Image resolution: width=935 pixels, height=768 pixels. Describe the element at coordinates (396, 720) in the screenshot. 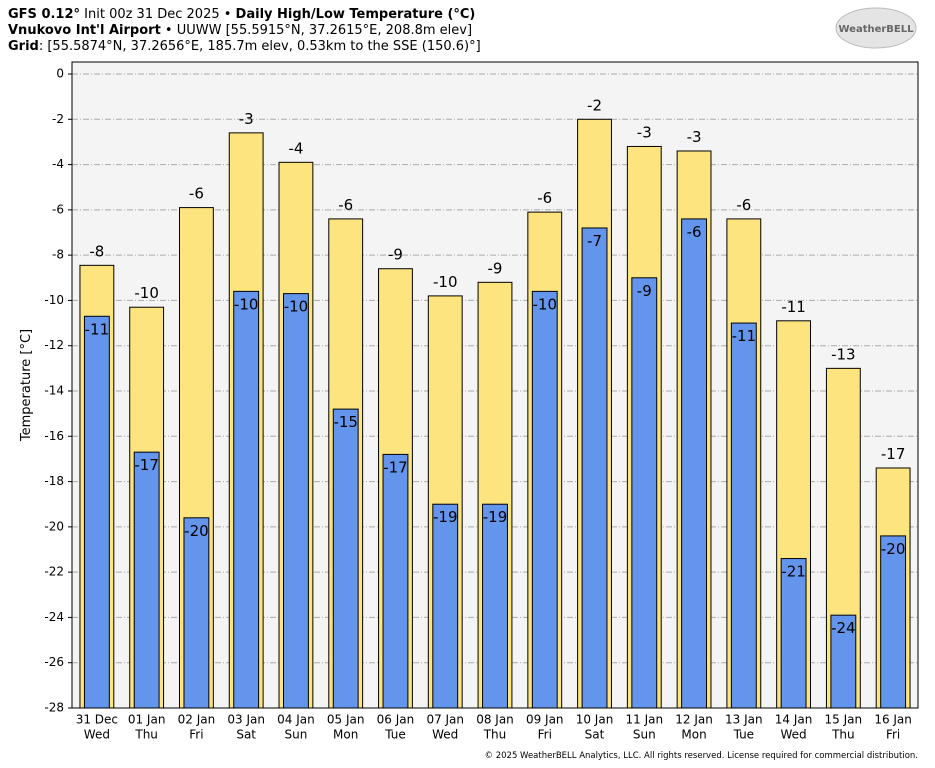

I see `x-tick-label: 06 Jan` at that location.